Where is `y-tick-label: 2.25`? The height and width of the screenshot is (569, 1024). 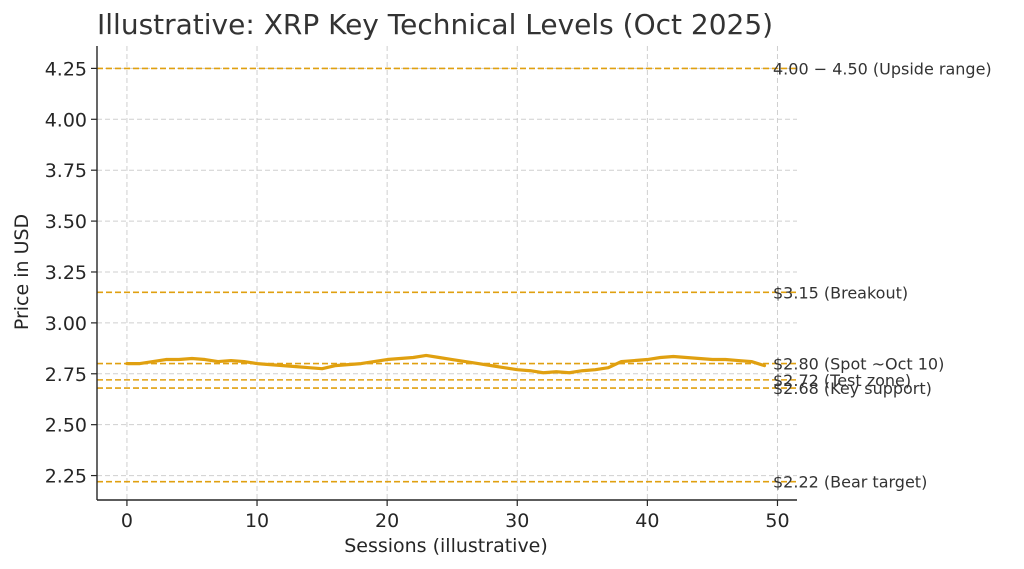
y-tick-label: 2.25 is located at coordinates (66, 477).